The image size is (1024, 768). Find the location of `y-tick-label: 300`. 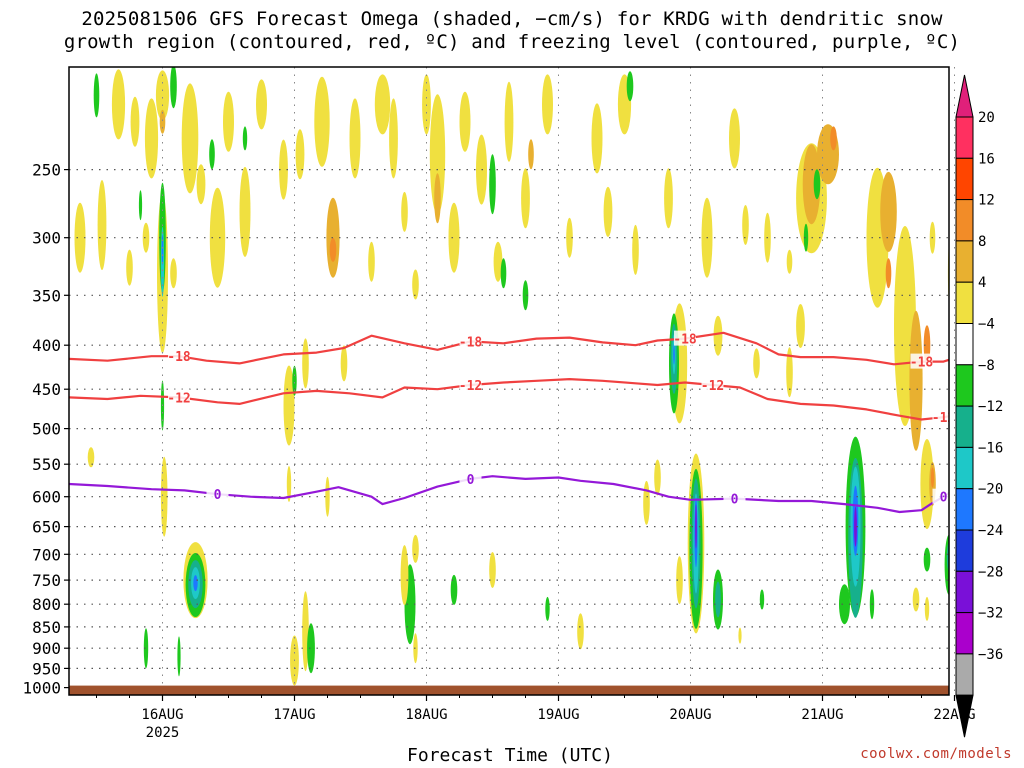

y-tick-label: 300 is located at coordinates (46, 238).